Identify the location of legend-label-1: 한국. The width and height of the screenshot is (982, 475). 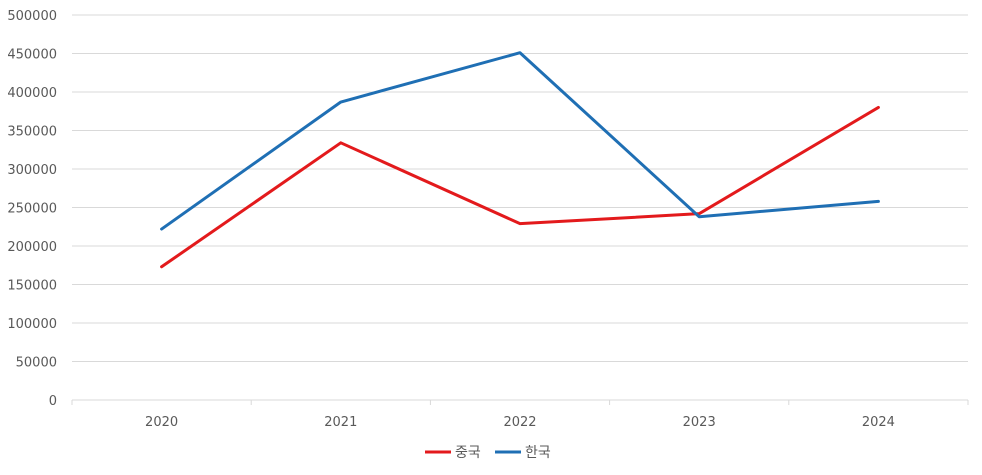
(538, 453).